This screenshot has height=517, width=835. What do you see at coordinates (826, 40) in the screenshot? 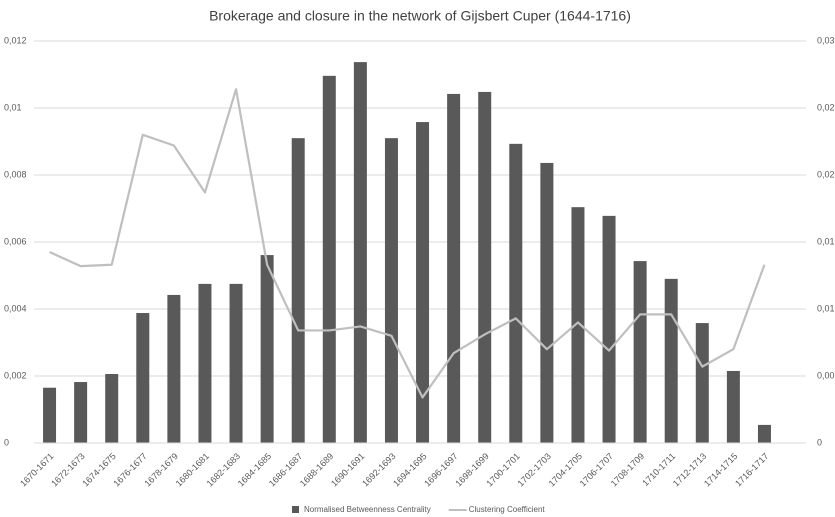
I see `y2-tick-label: 0,03` at bounding box center [826, 40].